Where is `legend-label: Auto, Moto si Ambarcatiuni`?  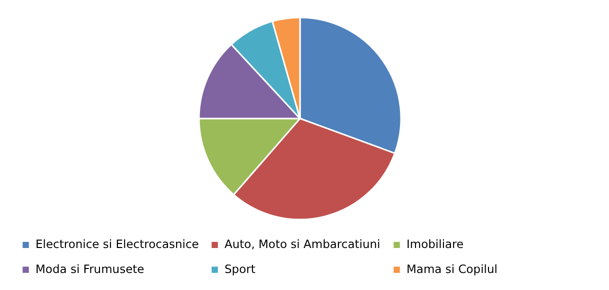 legend-label: Auto, Moto si Ambarcatiuni is located at coordinates (302, 243).